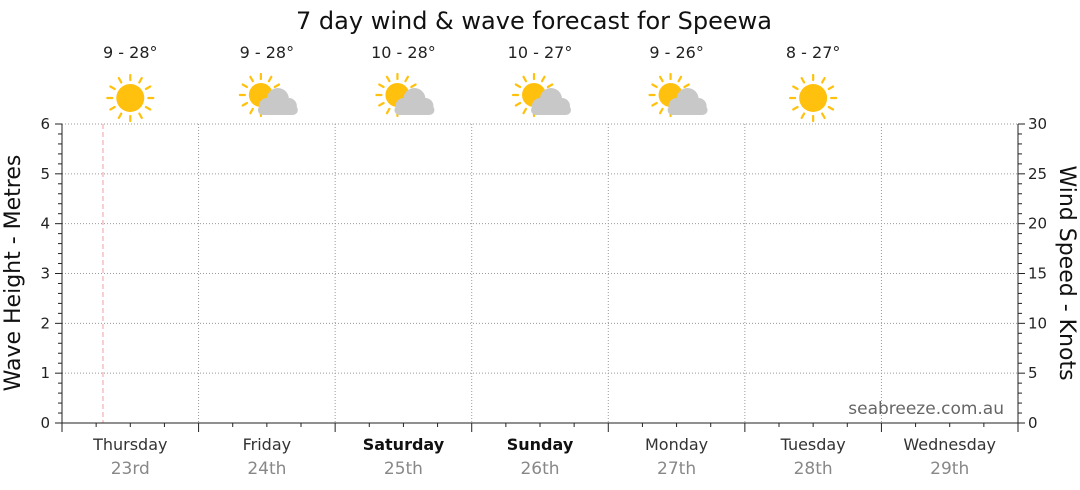  What do you see at coordinates (813, 469) in the screenshot?
I see `day-date: 28th` at bounding box center [813, 469].